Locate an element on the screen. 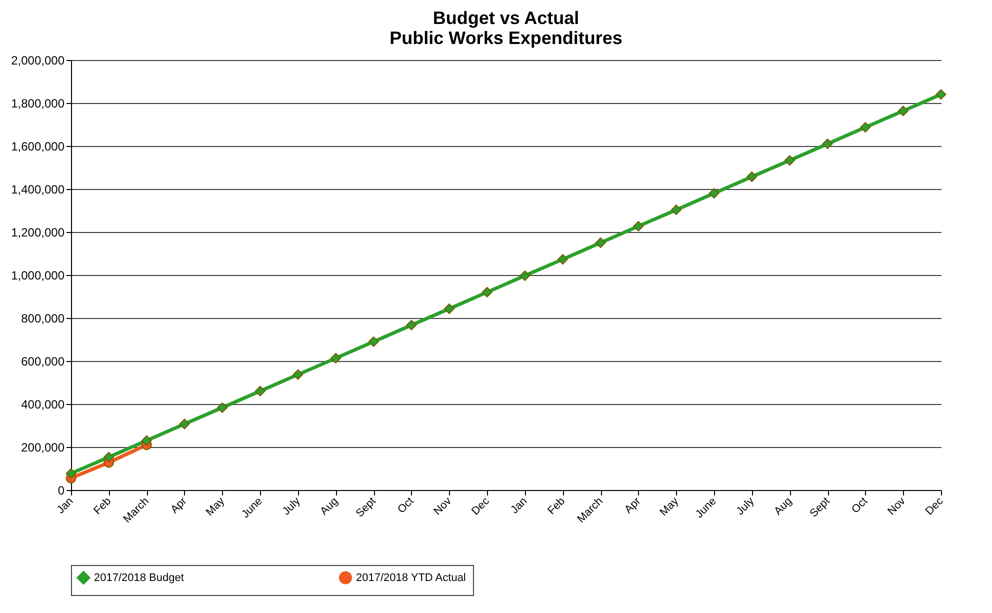 The width and height of the screenshot is (992, 613). y-tick-label: 600,000 is located at coordinates (43, 361).